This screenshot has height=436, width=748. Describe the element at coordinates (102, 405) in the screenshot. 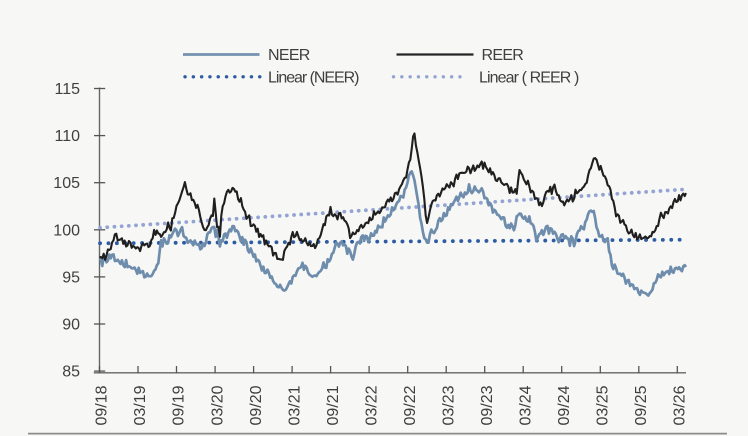

I see `svg-text: 09/18` at that location.